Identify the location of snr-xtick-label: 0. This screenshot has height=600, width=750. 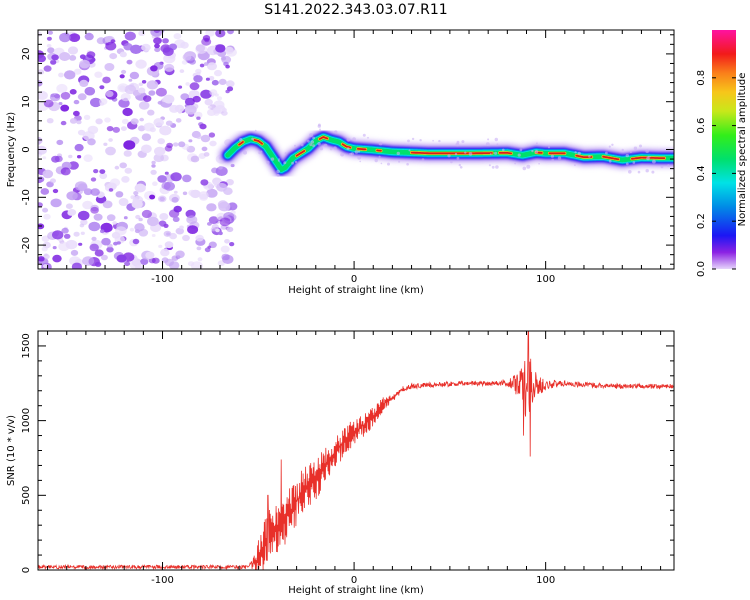
(354, 580).